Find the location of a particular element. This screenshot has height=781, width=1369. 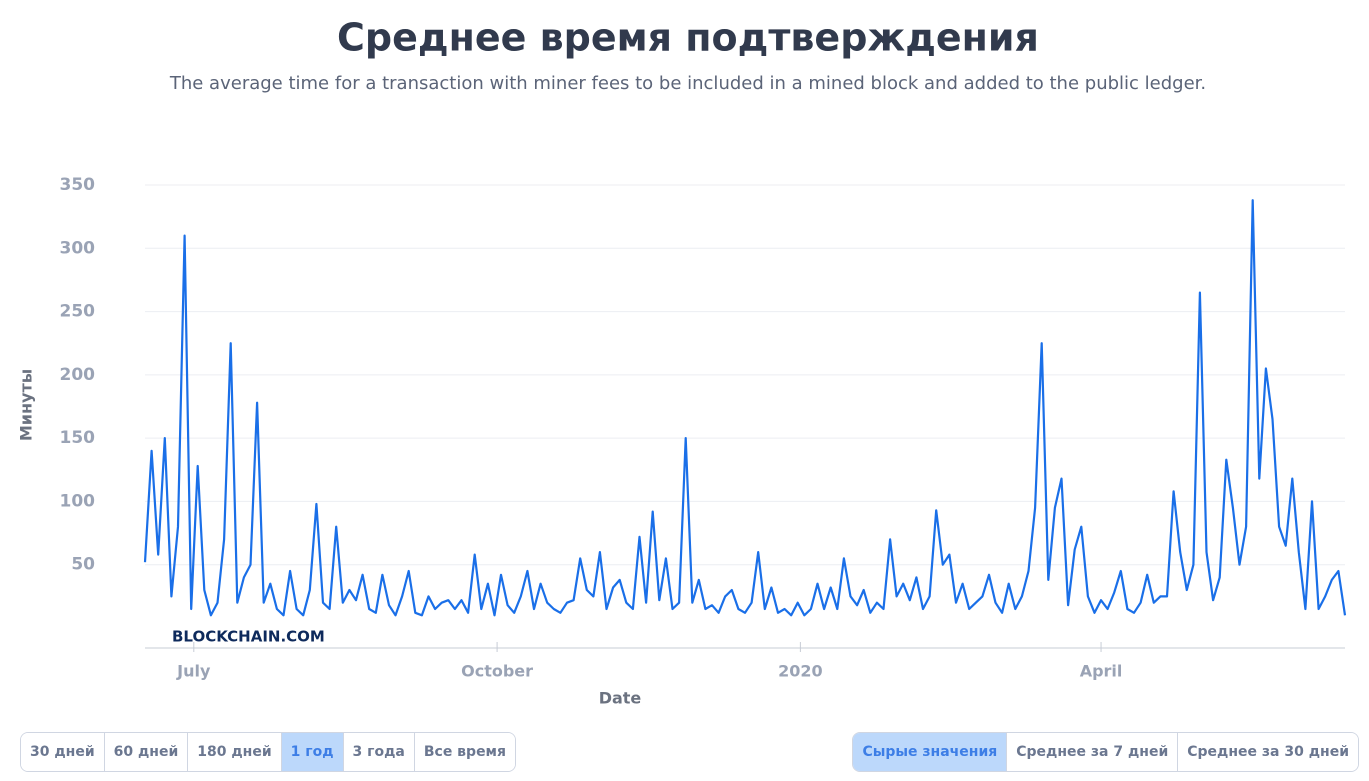

toggle-button: 30 дней is located at coordinates (63, 752).